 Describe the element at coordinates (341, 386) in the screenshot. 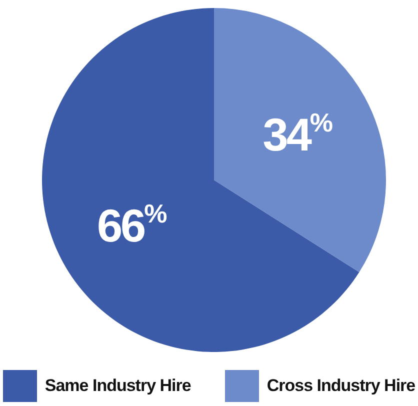

I see `legend-label: Cross Industry Hire` at that location.